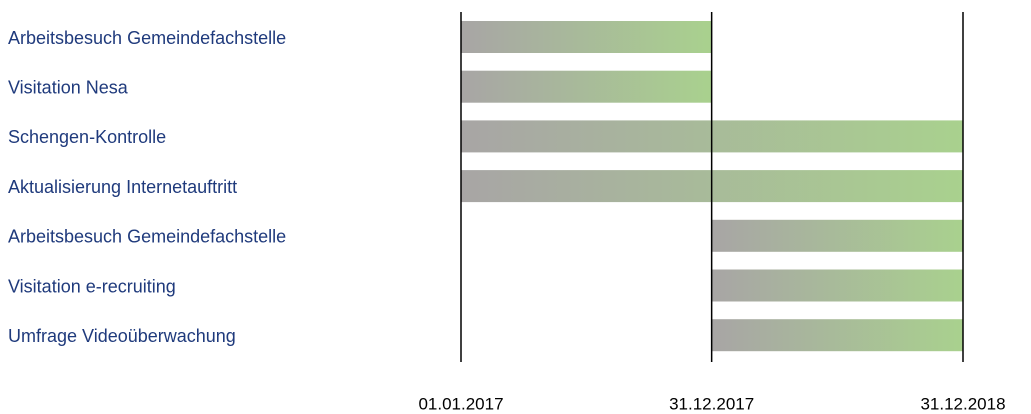 Image resolution: width=1031 pixels, height=414 pixels. I want to click on task-label: Umfrage Videoüberwachung, so click(122, 336).